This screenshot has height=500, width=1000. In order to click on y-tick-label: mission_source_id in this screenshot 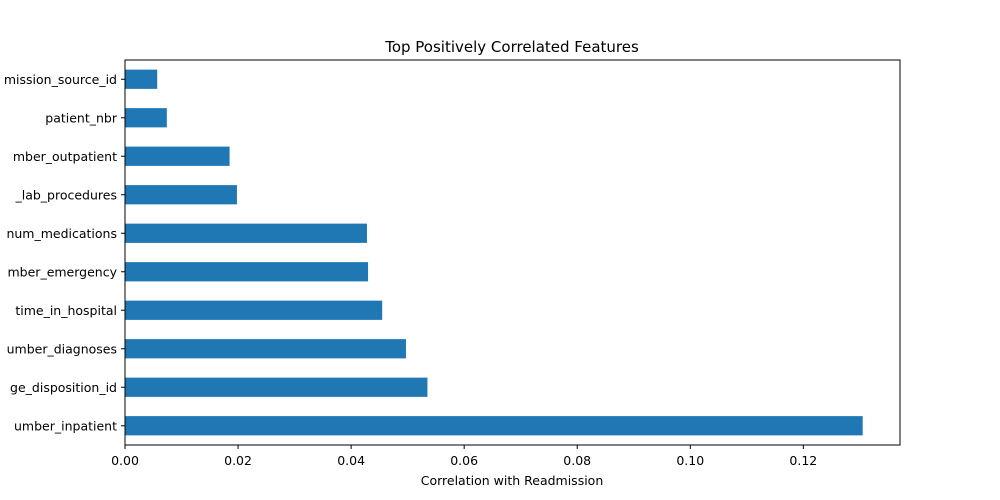, I will do `click(60, 79)`.